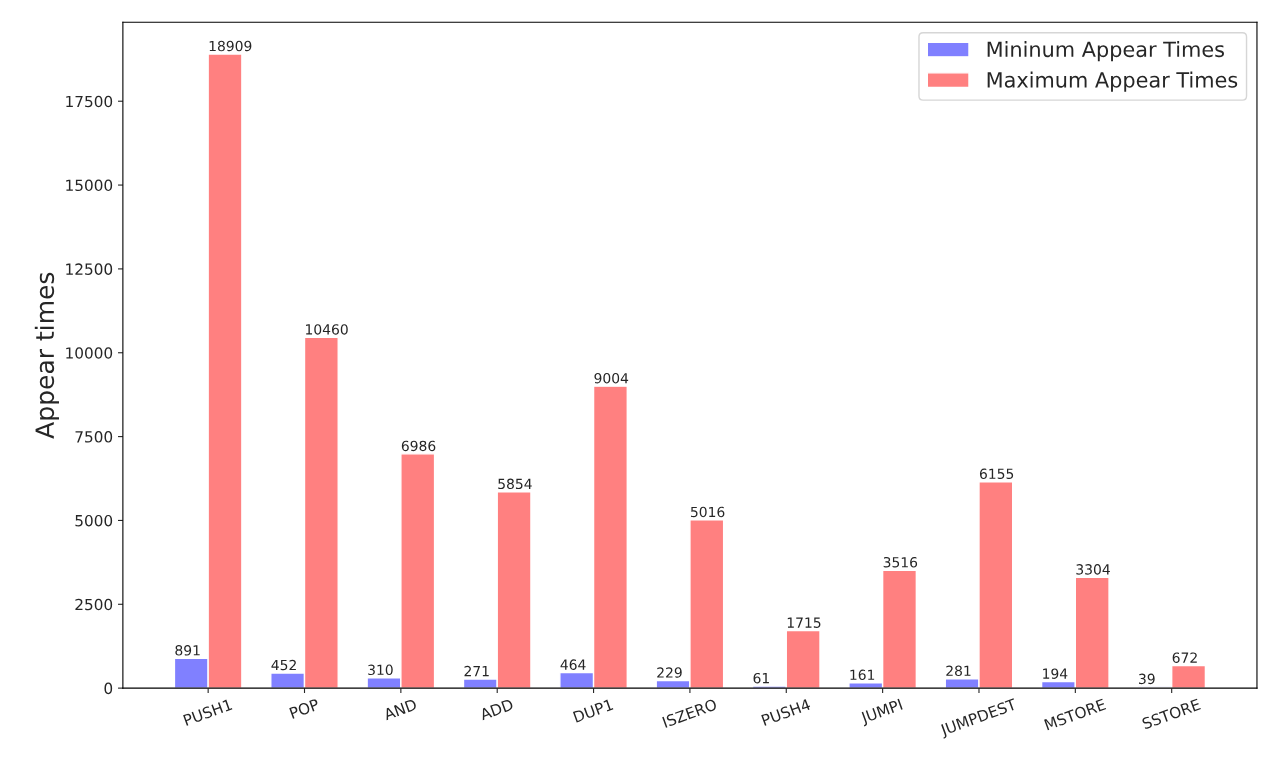 Image resolution: width=1280 pixels, height=768 pixels. I want to click on data-label: 18909, so click(230, 46).